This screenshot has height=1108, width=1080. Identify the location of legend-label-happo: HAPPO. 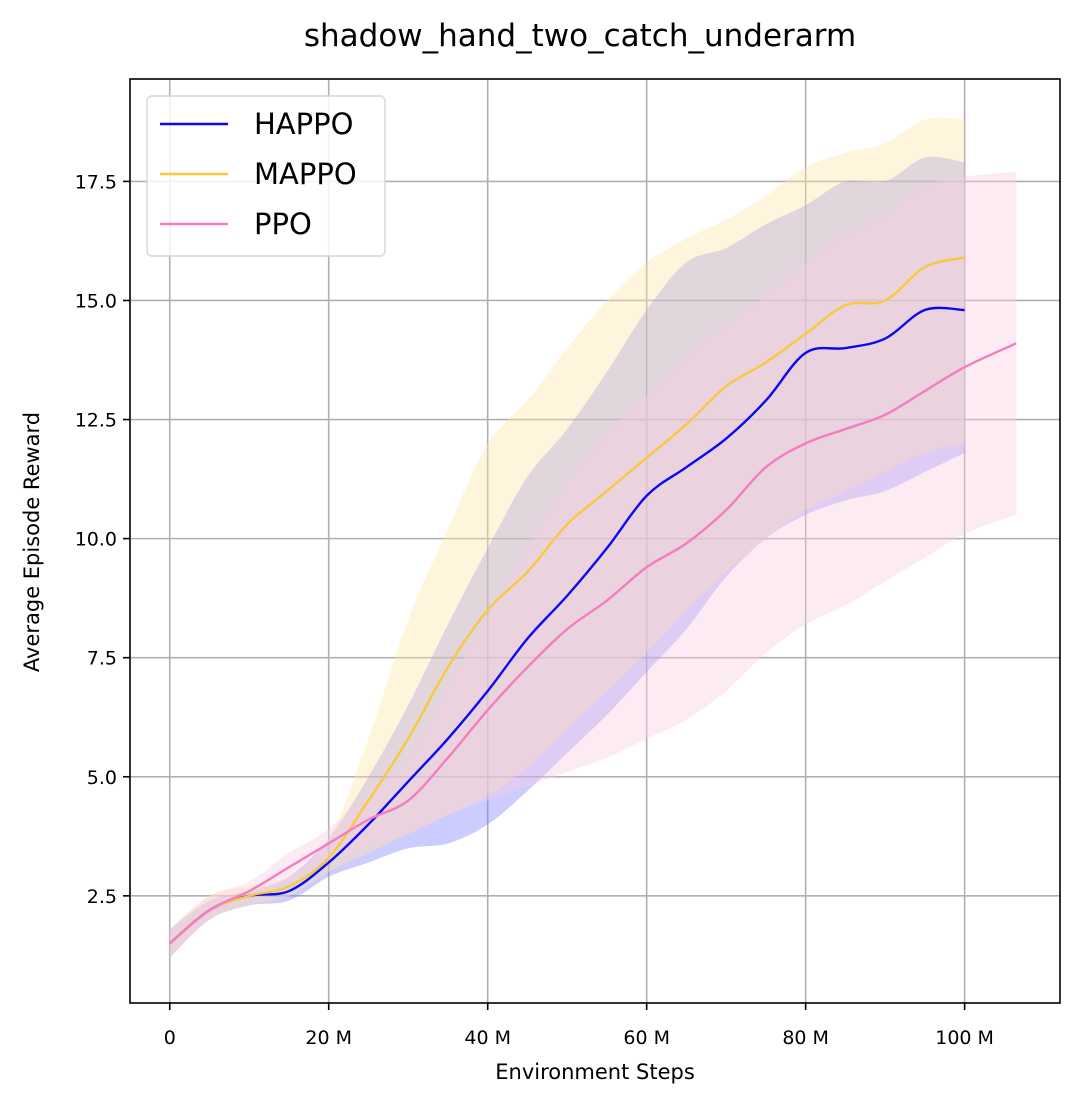
(303, 124).